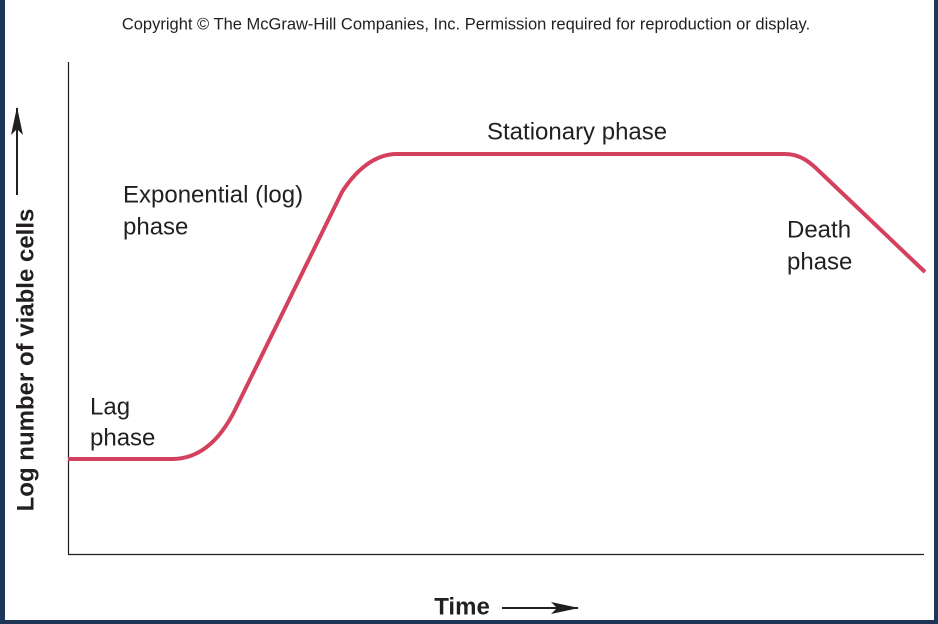  Describe the element at coordinates (462, 606) in the screenshot. I see `x-axis-label: Time` at that location.